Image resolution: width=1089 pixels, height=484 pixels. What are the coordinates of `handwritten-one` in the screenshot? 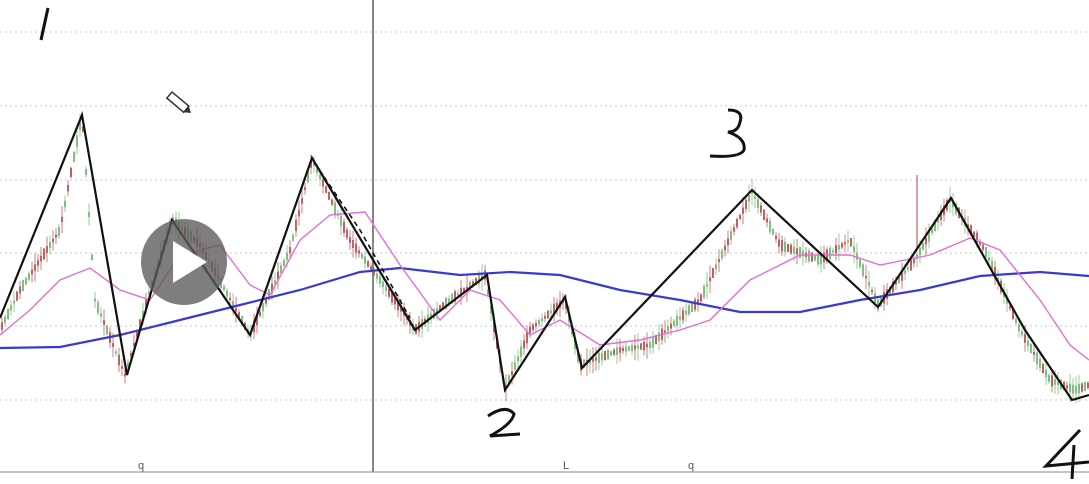 It's located at (44, 24).